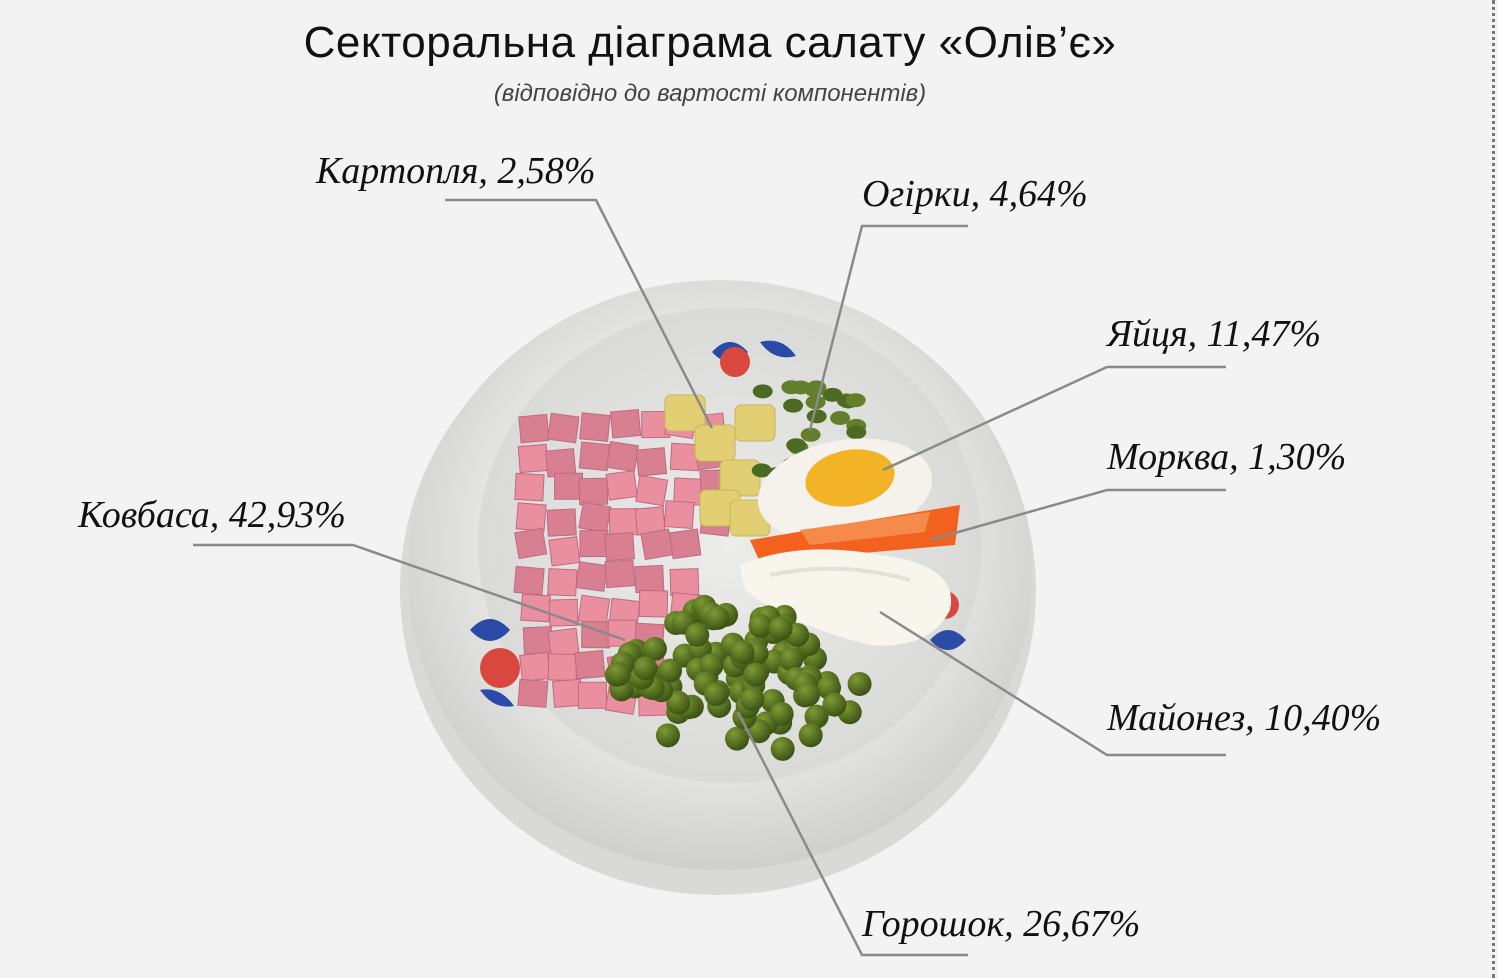 This screenshot has width=1498, height=978. What do you see at coordinates (754, 358) in the screenshot?
I see `flower-decoration-top` at bounding box center [754, 358].